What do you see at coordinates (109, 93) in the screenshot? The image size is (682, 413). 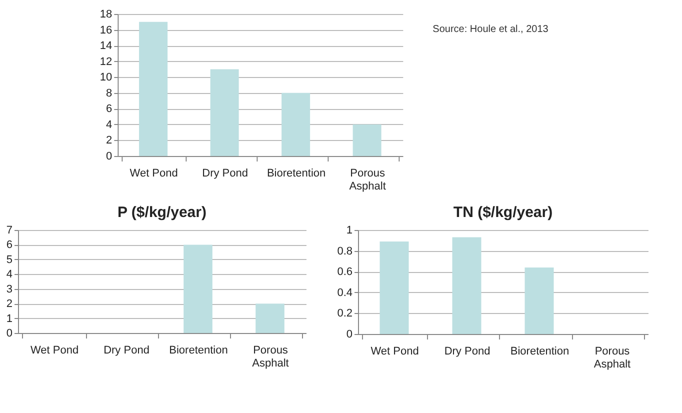 I see `y-tick-label: 8` at bounding box center [109, 93].